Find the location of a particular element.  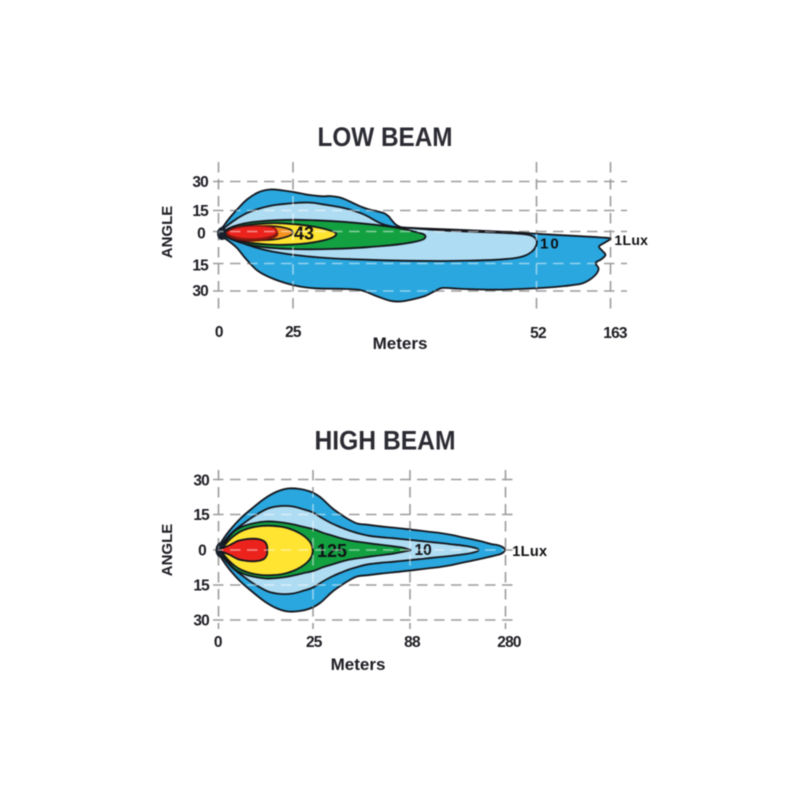

svg-text: HIGH BEAM is located at coordinates (385, 441).